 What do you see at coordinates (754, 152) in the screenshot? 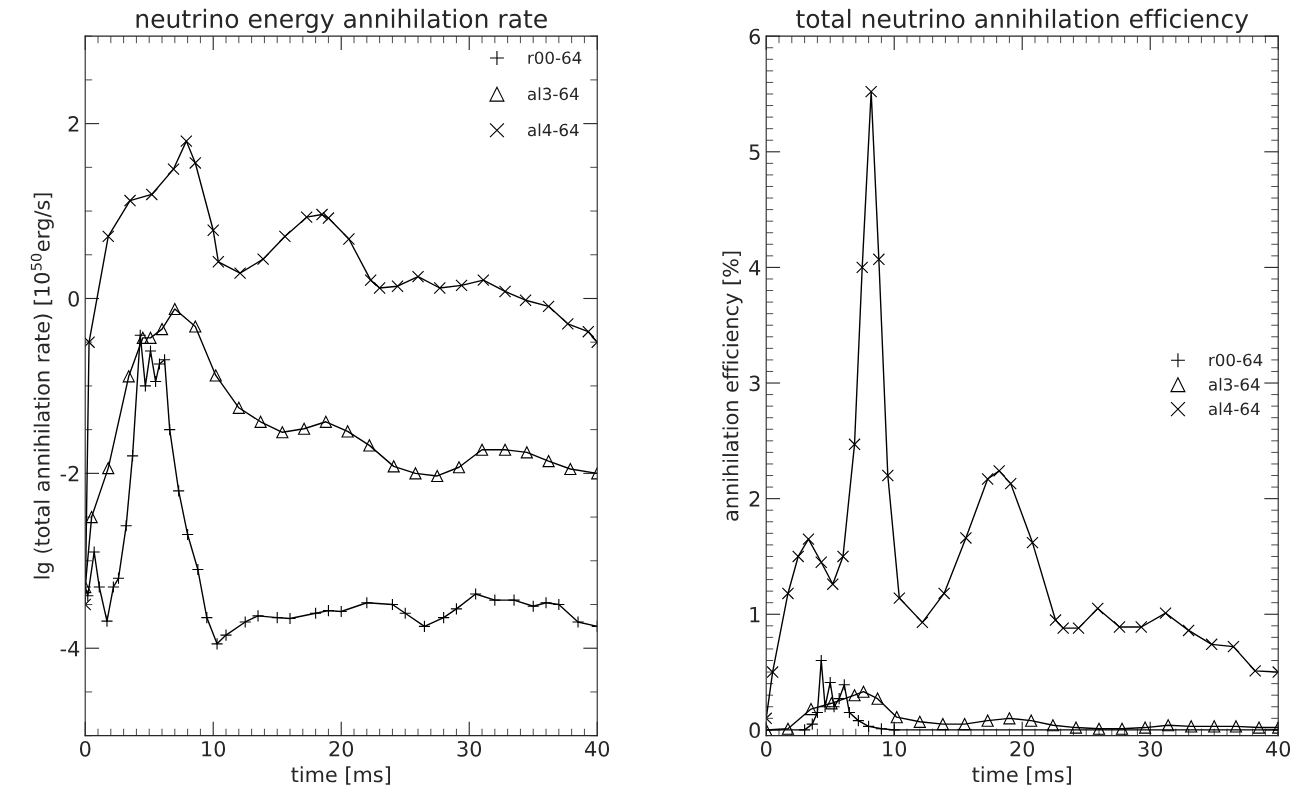
I see `y-tick-label: 5` at bounding box center [754, 152].